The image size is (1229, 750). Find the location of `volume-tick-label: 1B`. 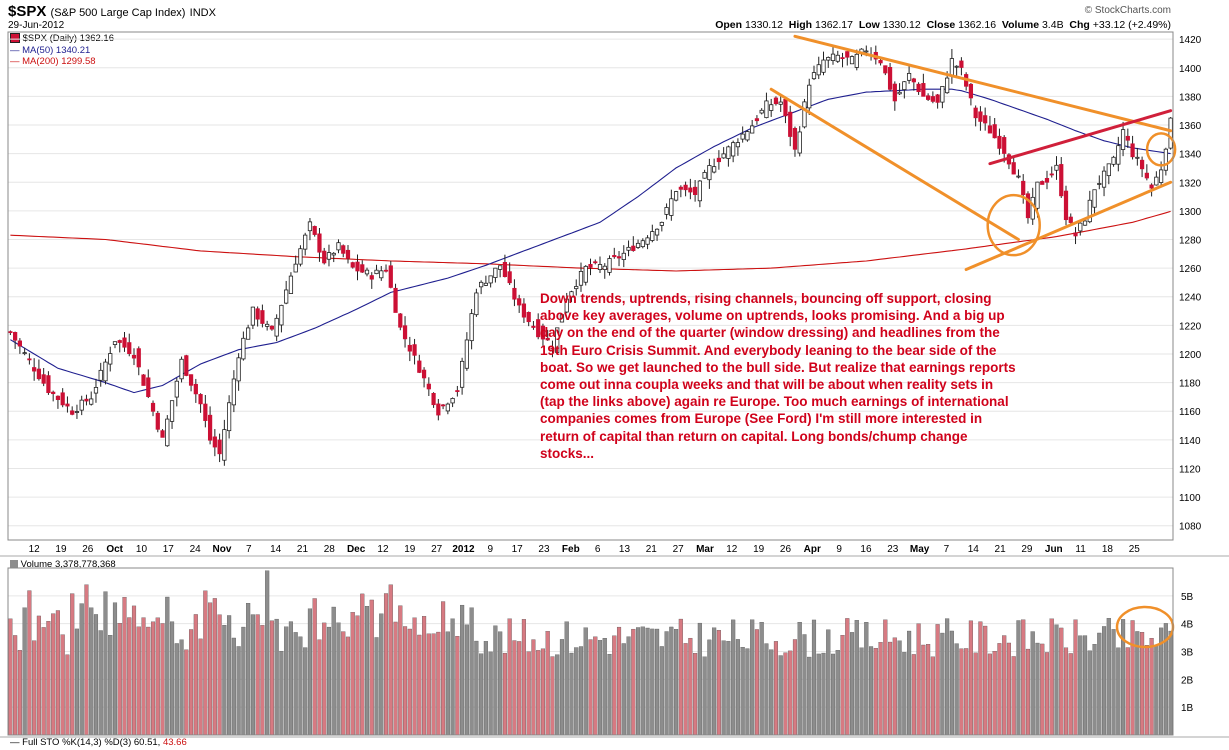

volume-tick-label: 1B is located at coordinates (1187, 708).